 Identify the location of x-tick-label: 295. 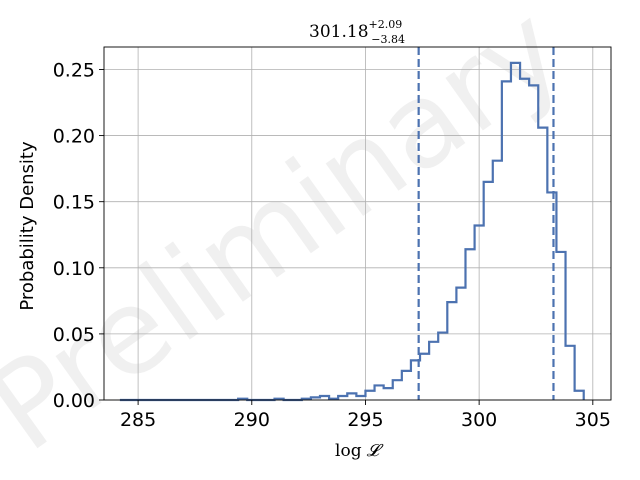
(365, 420).